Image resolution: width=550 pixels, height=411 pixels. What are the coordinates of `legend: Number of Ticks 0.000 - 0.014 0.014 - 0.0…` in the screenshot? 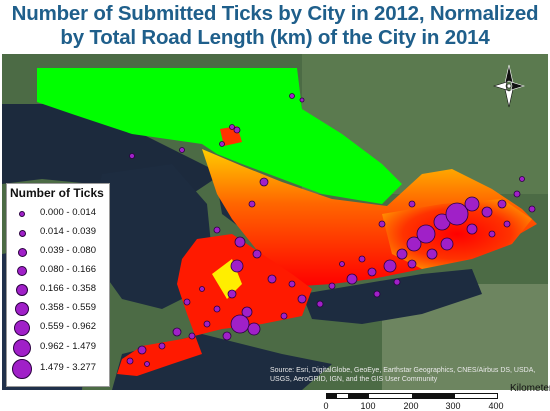 It's located at (58, 285).